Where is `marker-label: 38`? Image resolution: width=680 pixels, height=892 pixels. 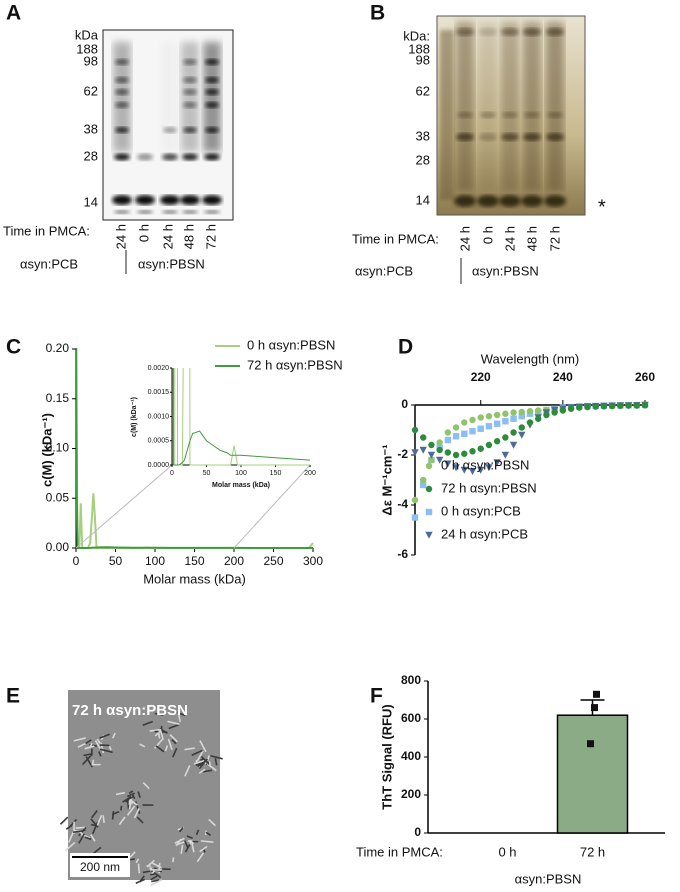
marker-label: 38 is located at coordinates (91, 128).